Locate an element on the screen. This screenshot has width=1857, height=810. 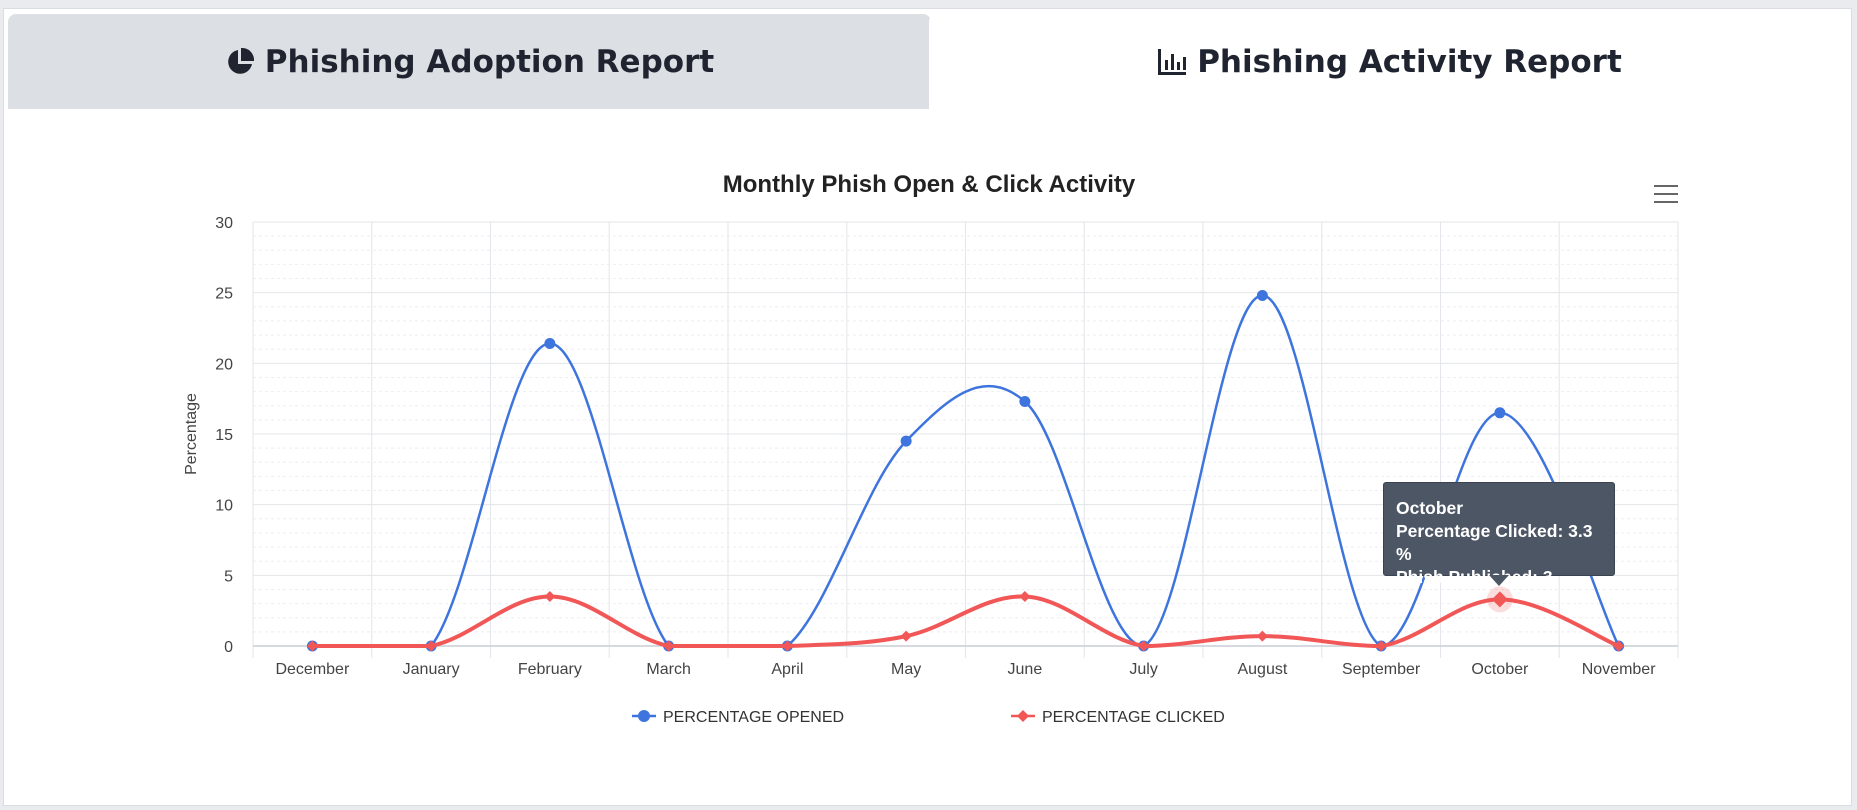
y-tick-label: 20 is located at coordinates (224, 364).